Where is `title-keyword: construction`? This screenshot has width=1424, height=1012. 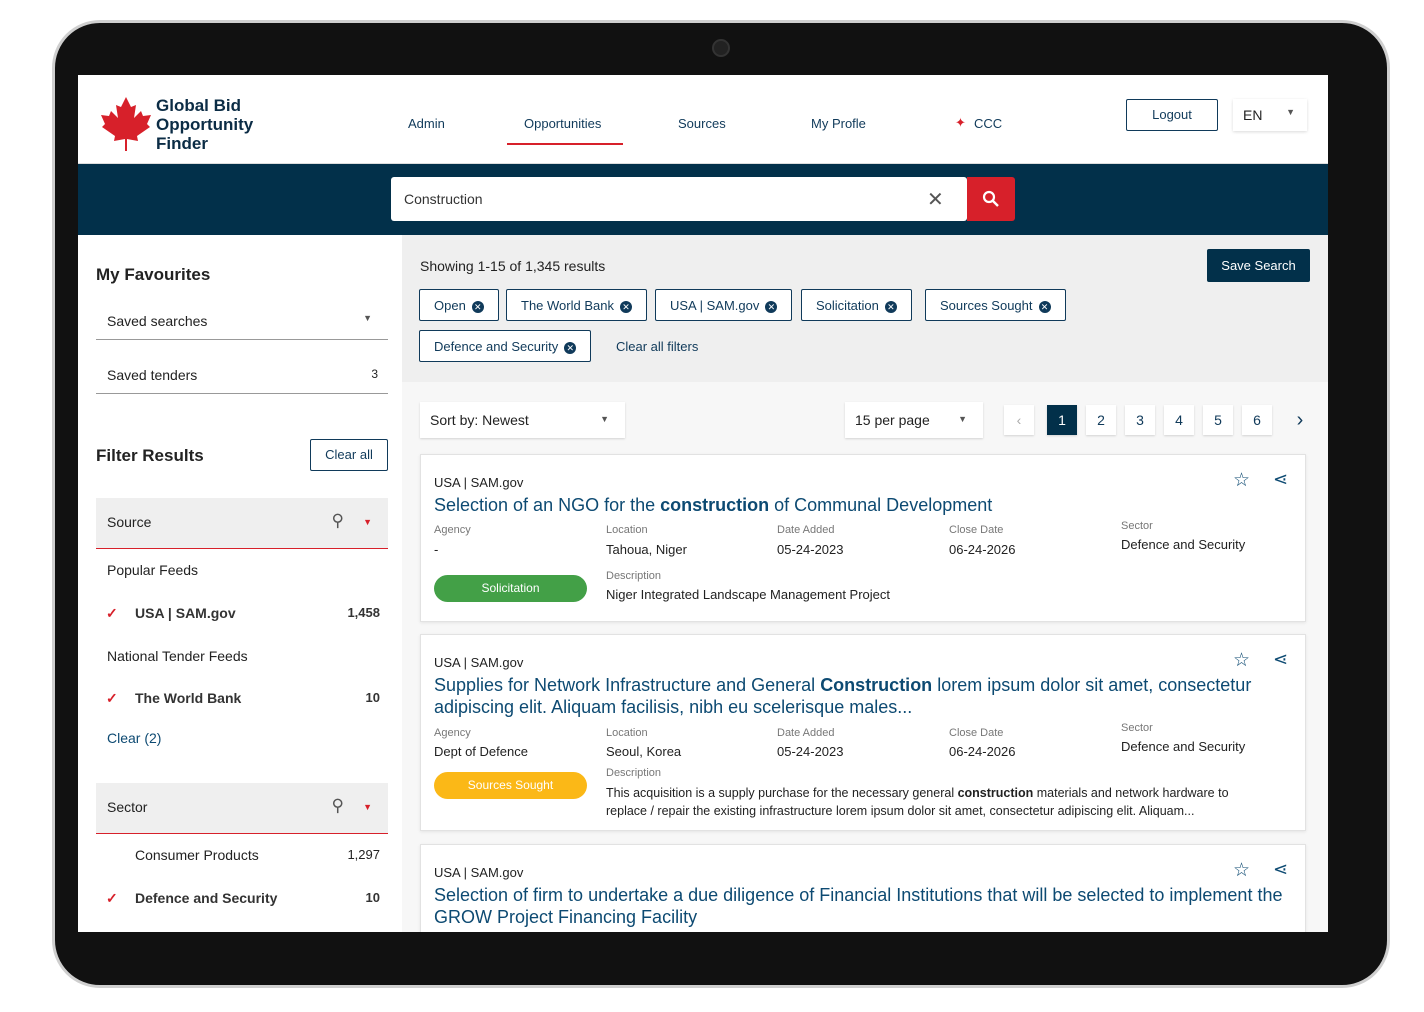 title-keyword: construction is located at coordinates (715, 505).